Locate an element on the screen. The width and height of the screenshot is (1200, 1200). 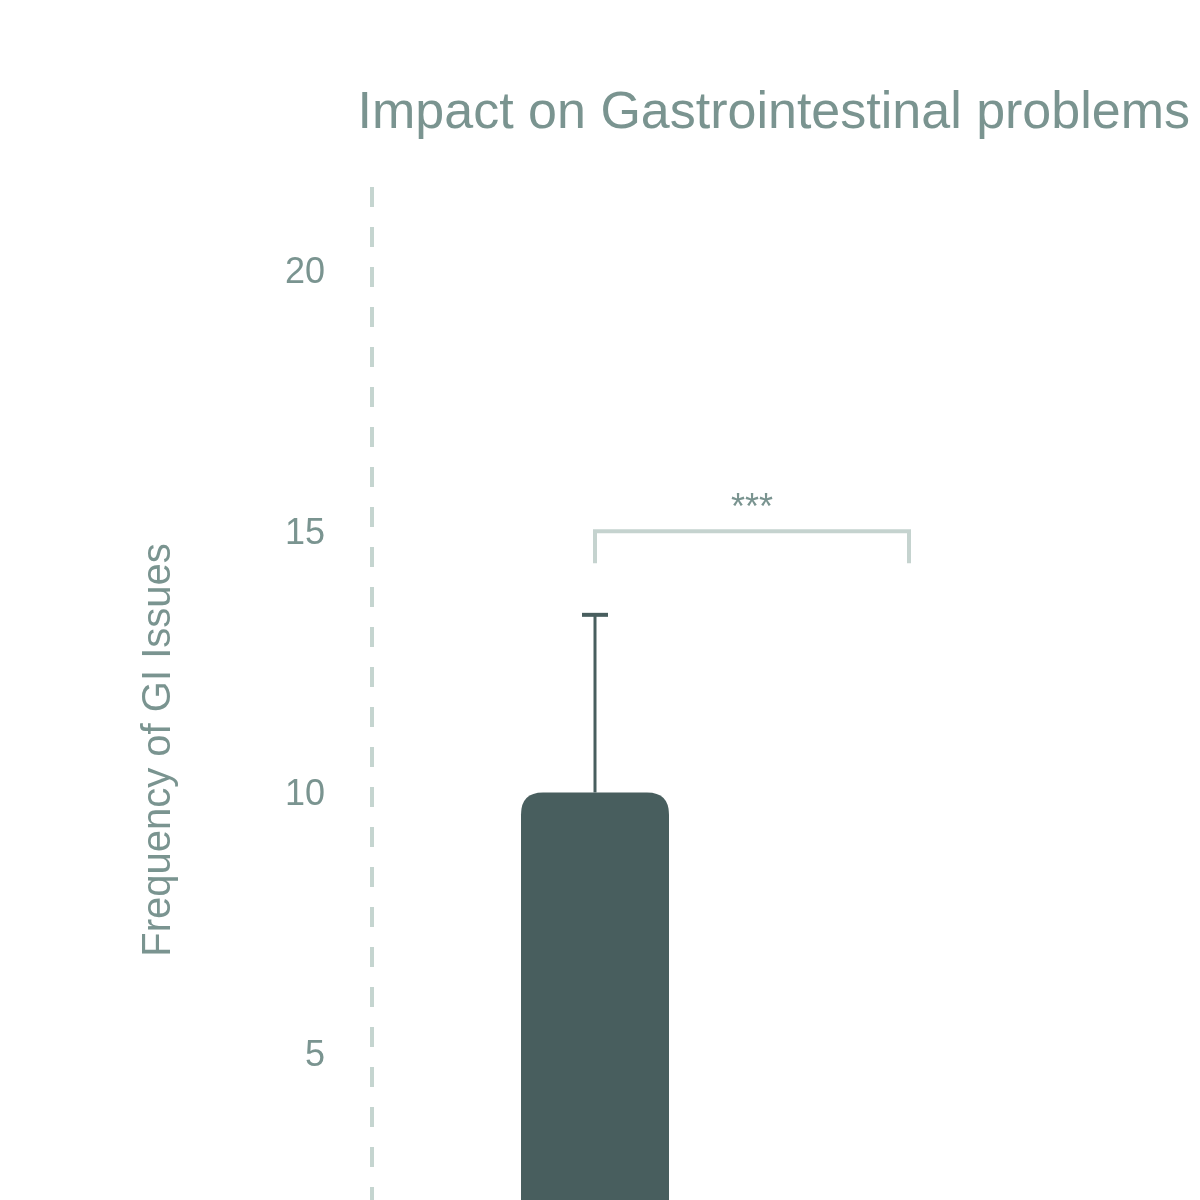
y-tick-label: 20 is located at coordinates (304, 270).